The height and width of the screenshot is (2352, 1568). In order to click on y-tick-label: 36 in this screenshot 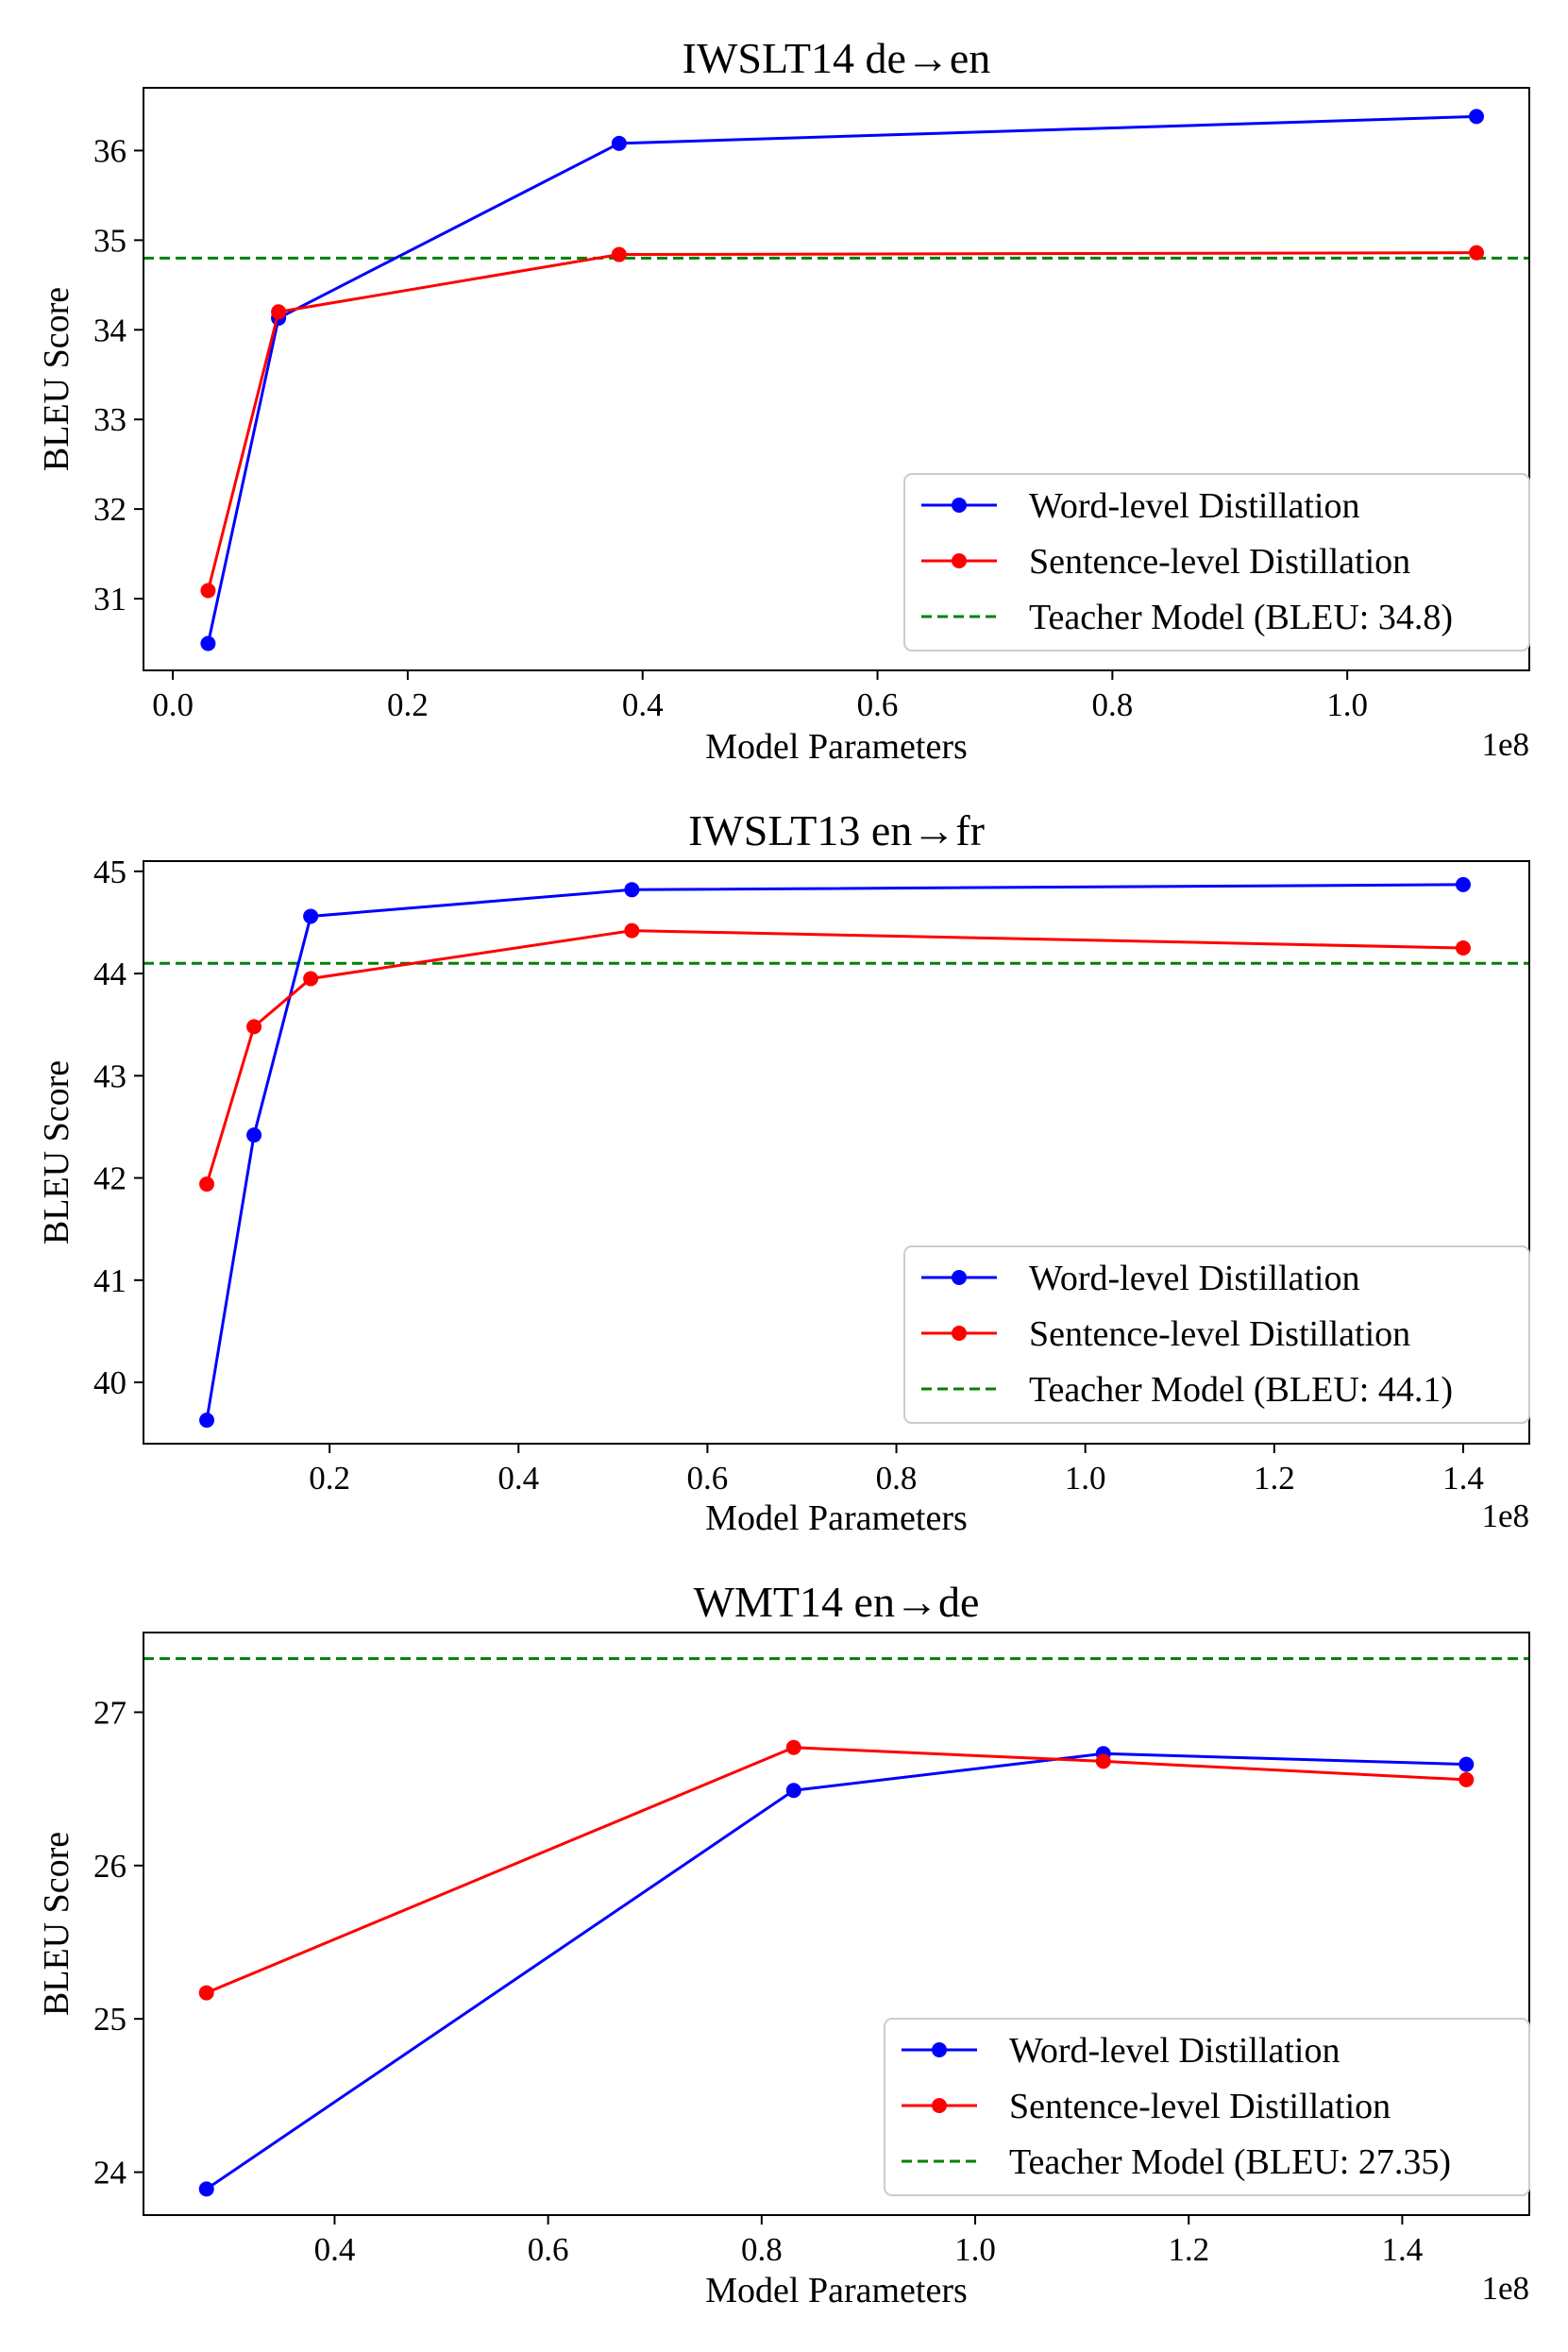, I will do `click(110, 150)`.